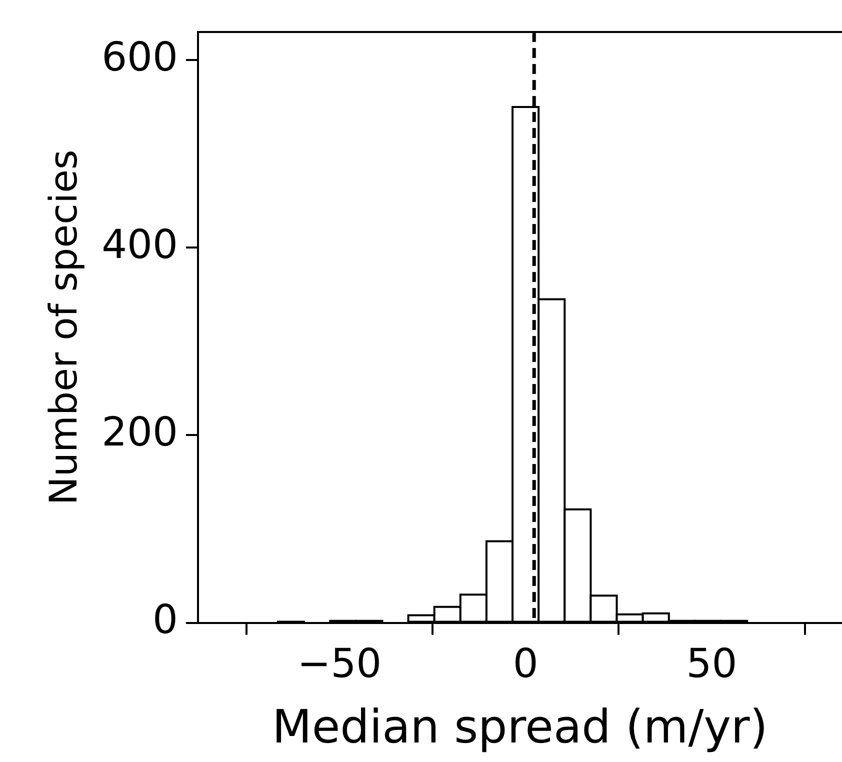 This screenshot has width=842, height=762. Describe the element at coordinates (64, 328) in the screenshot. I see `y-axis-title: Number of species` at that location.